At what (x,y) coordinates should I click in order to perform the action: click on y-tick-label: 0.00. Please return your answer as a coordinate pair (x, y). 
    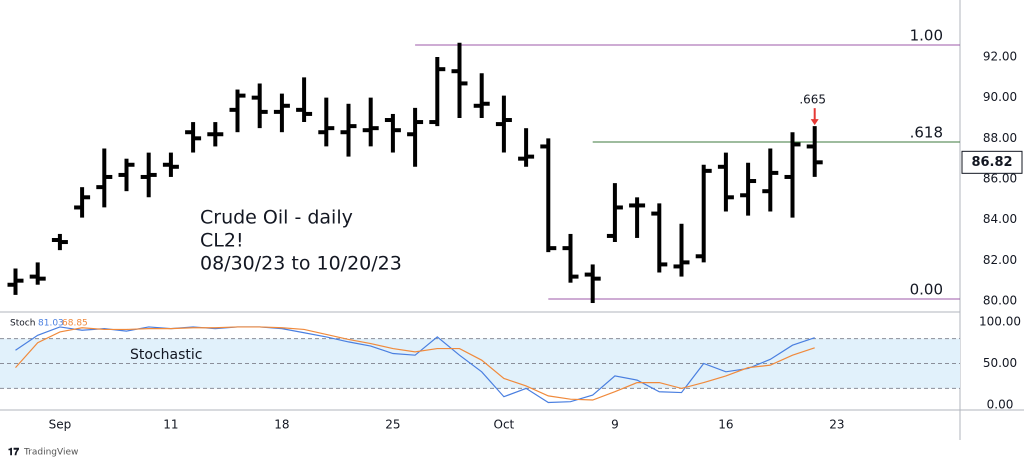
    Looking at the image, I should click on (1000, 405).